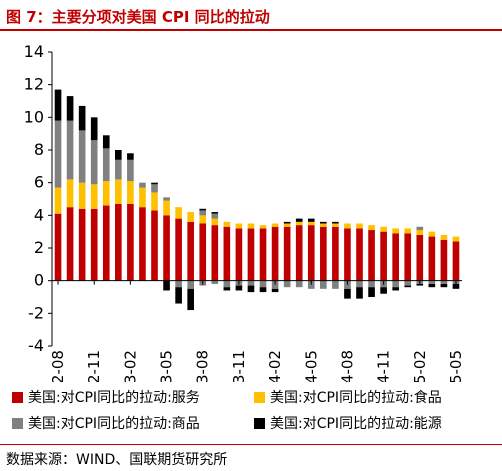 Image resolution: width=502 pixels, height=471 pixels. What do you see at coordinates (39, 247) in the screenshot?
I see `y-tick-label: 2` at bounding box center [39, 247].